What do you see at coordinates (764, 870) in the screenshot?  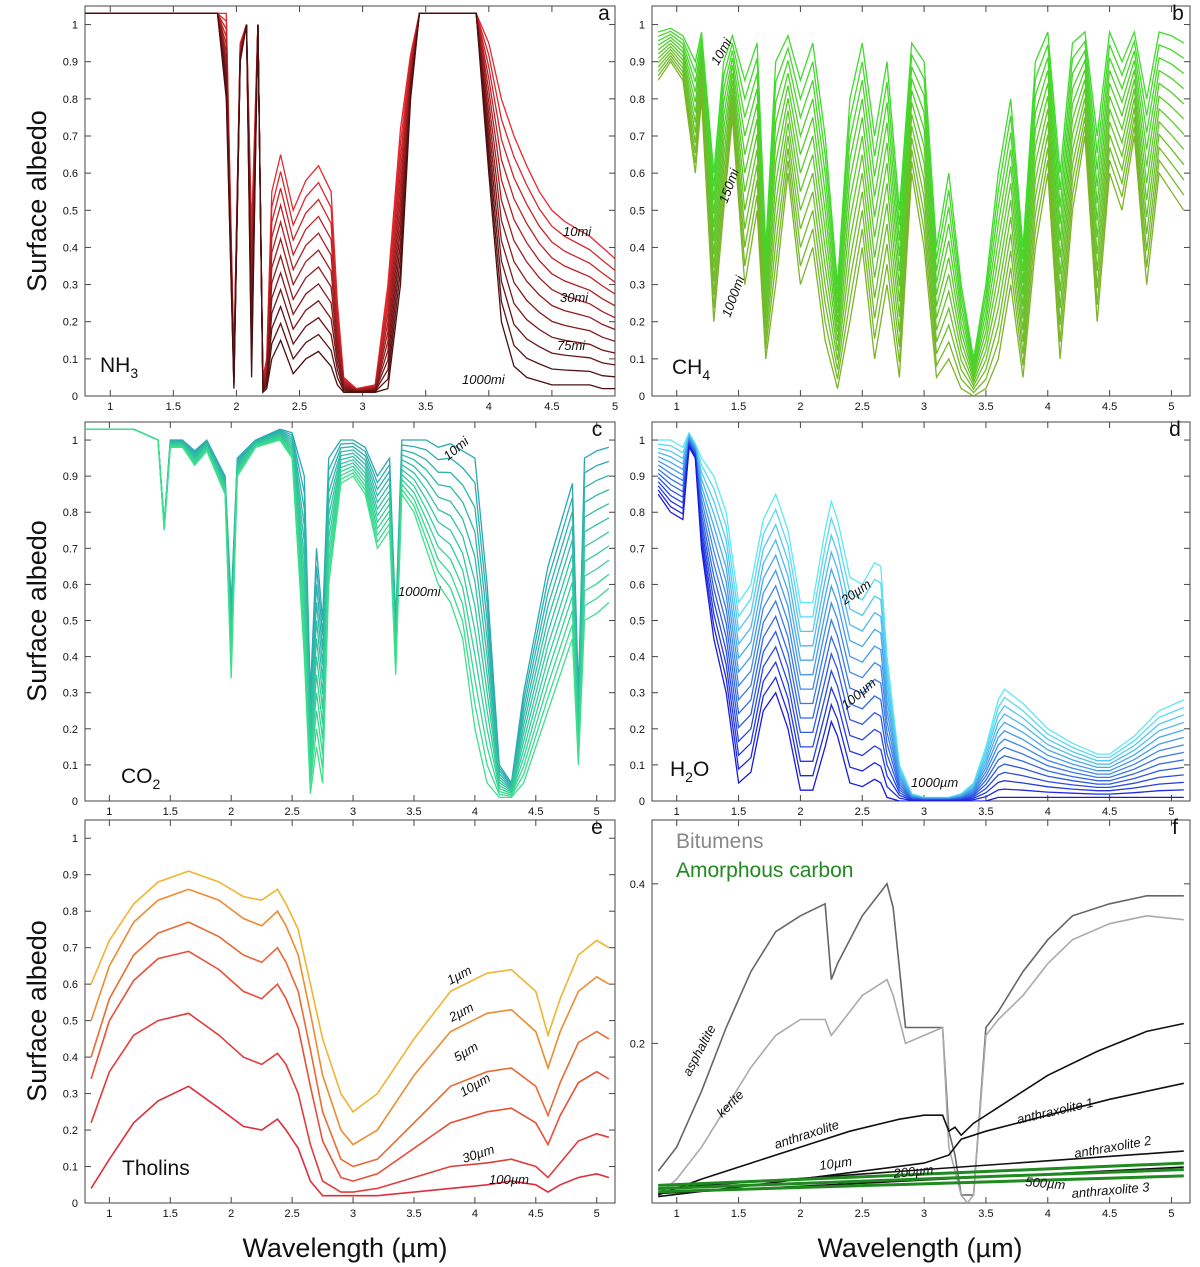 I see `legend-entry: Amorphous carbon` at bounding box center [764, 870].